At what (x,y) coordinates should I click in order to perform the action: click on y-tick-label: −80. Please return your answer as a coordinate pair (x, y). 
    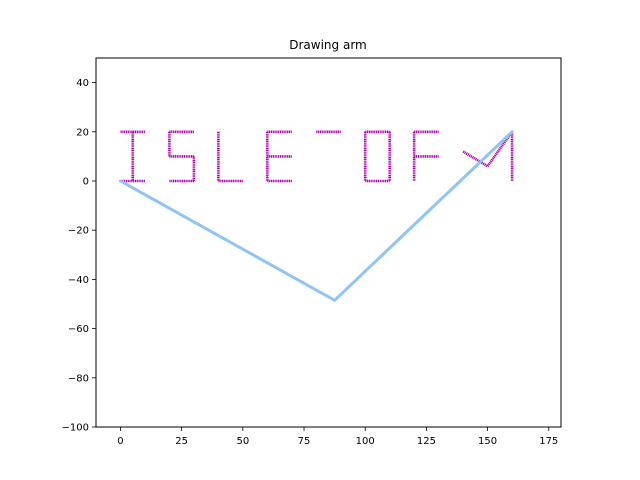
    Looking at the image, I should click on (78, 378).